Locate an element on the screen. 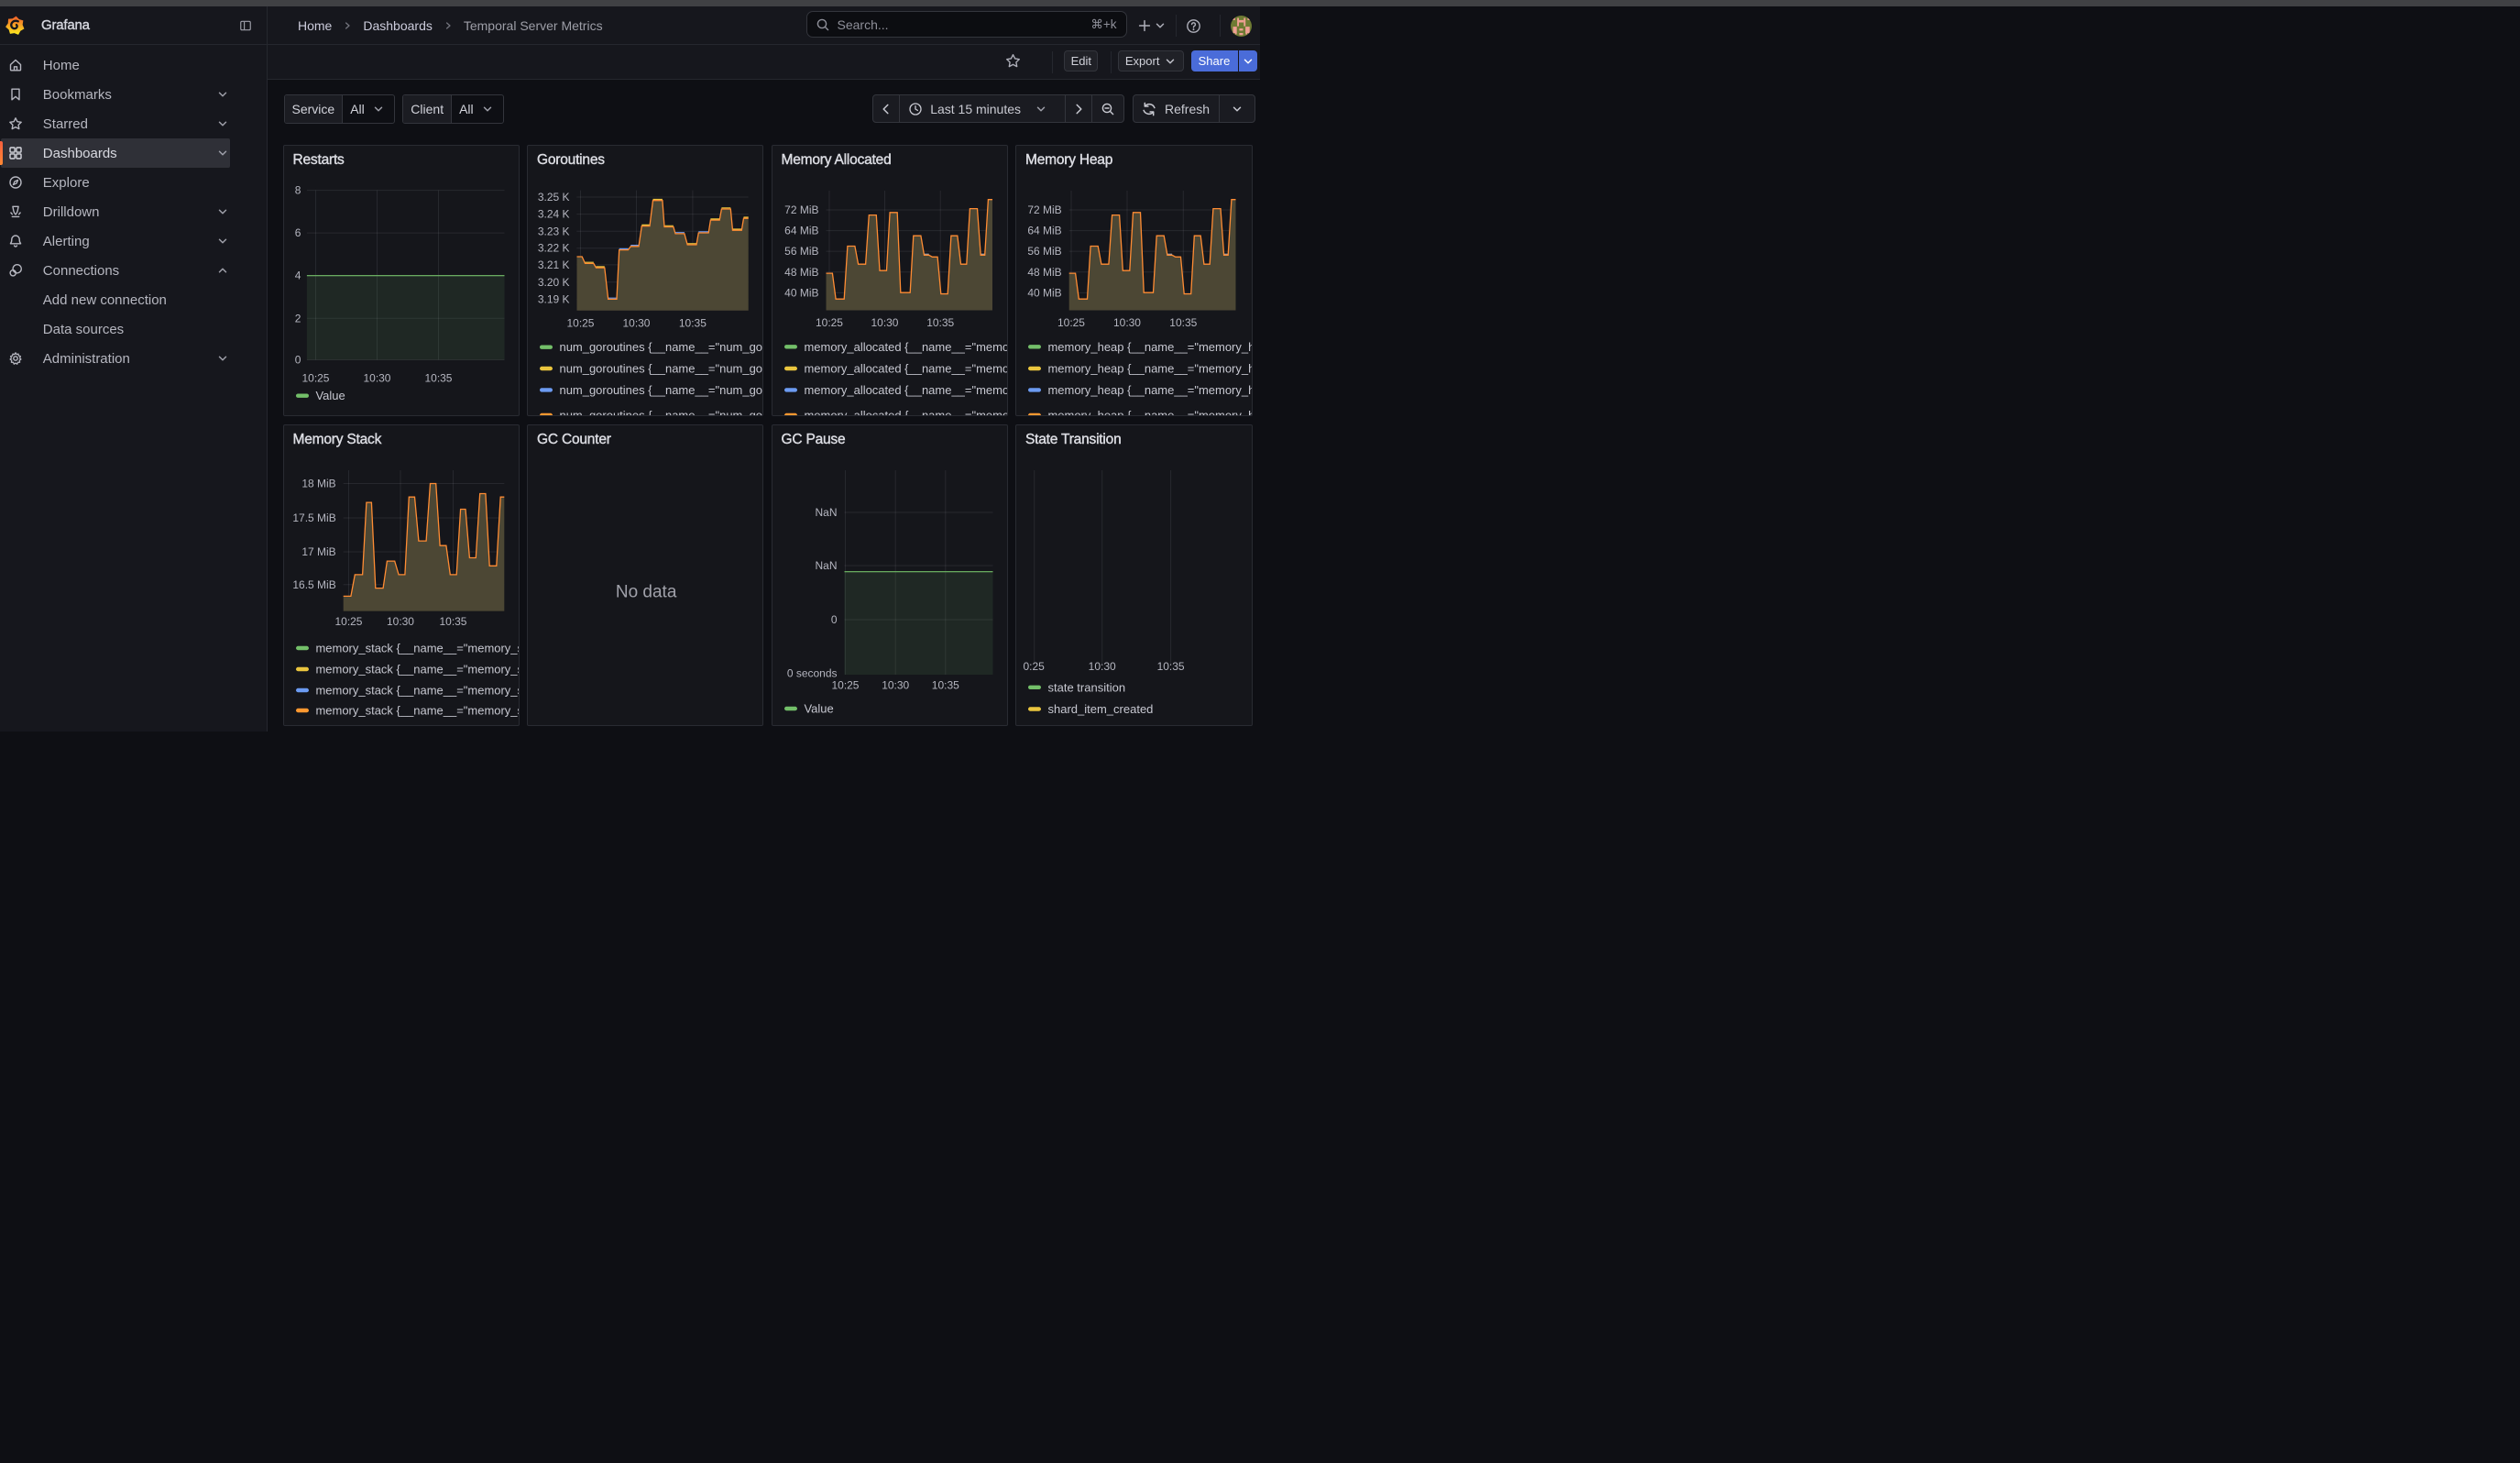 The width and height of the screenshot is (2520, 1463). svg-text: 0:25 is located at coordinates (1035, 666).